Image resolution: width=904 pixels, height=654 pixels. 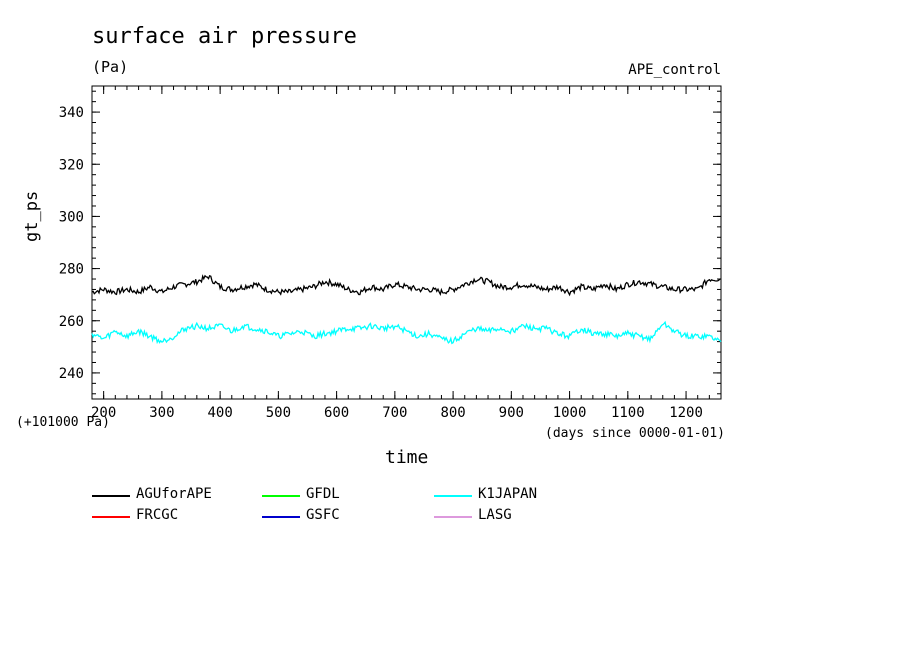 I want to click on y-tick-label: 280, so click(x=71, y=270).